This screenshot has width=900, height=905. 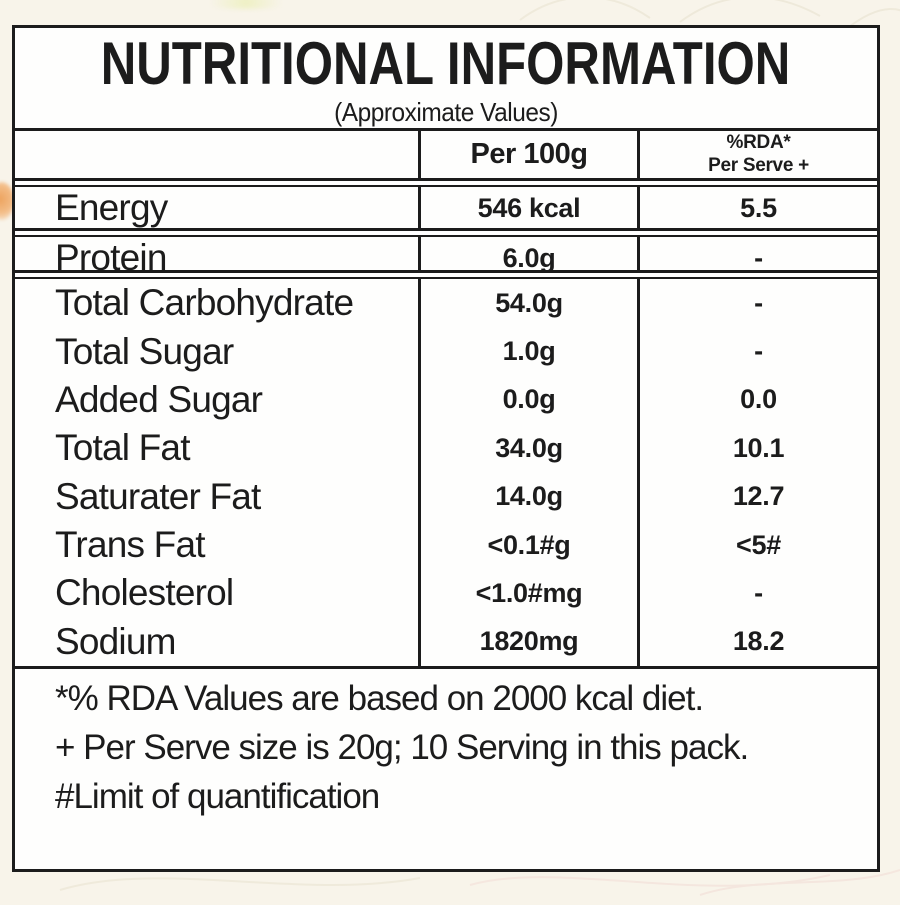 What do you see at coordinates (218, 154) in the screenshot?
I see `col-header-nutrient` at bounding box center [218, 154].